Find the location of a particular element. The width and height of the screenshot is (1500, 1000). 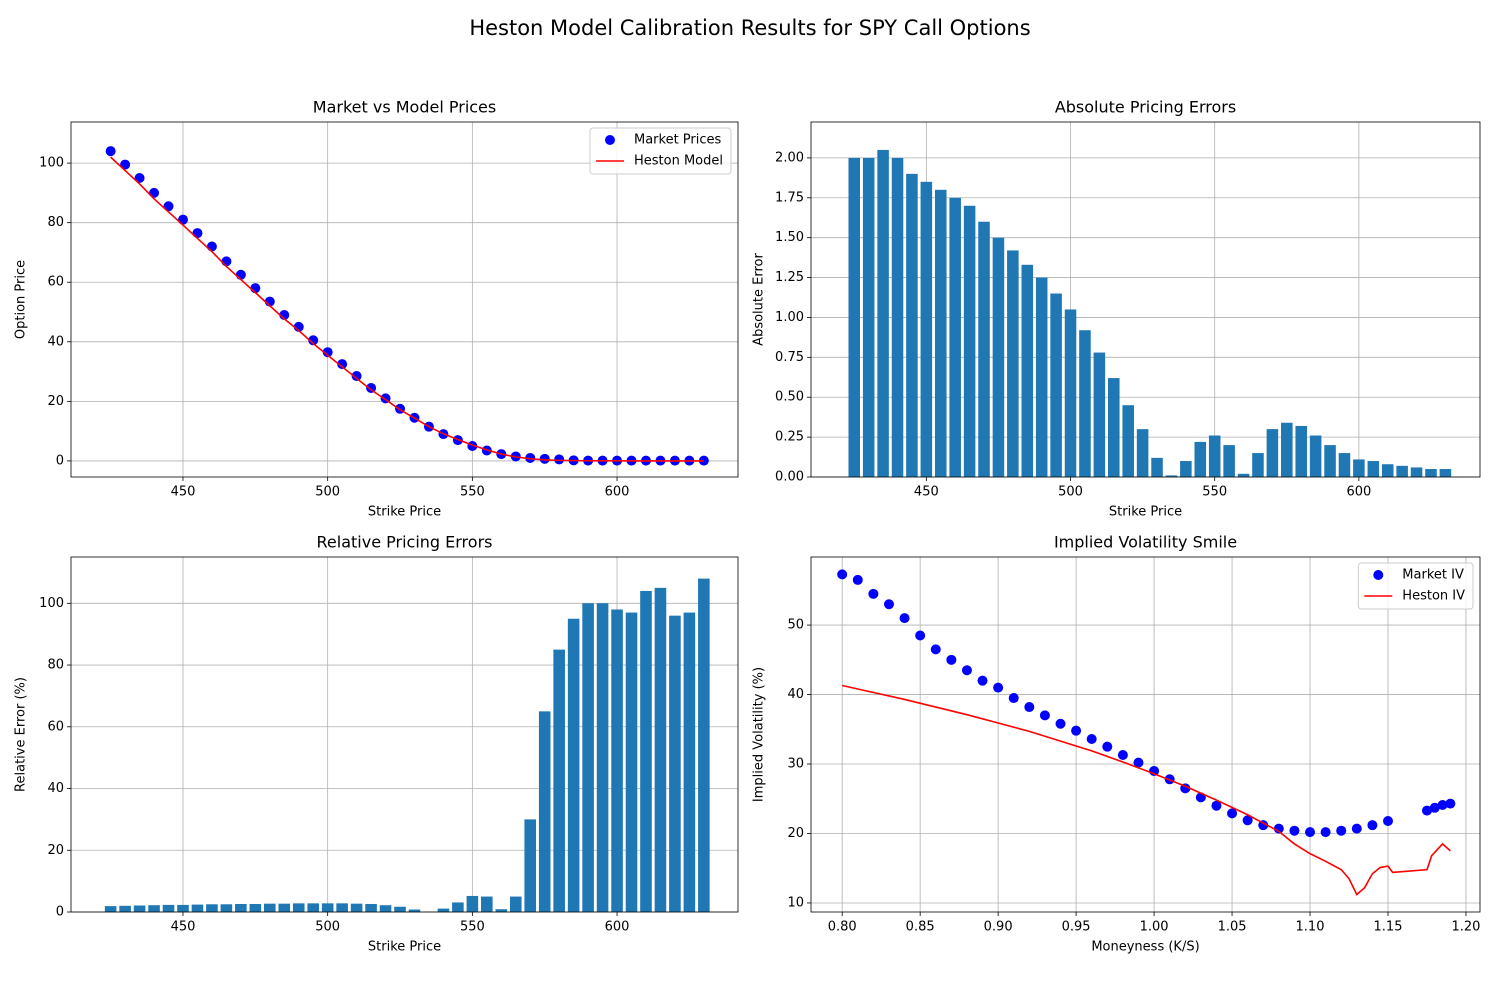

x-tick-label: 500 is located at coordinates (327, 927).